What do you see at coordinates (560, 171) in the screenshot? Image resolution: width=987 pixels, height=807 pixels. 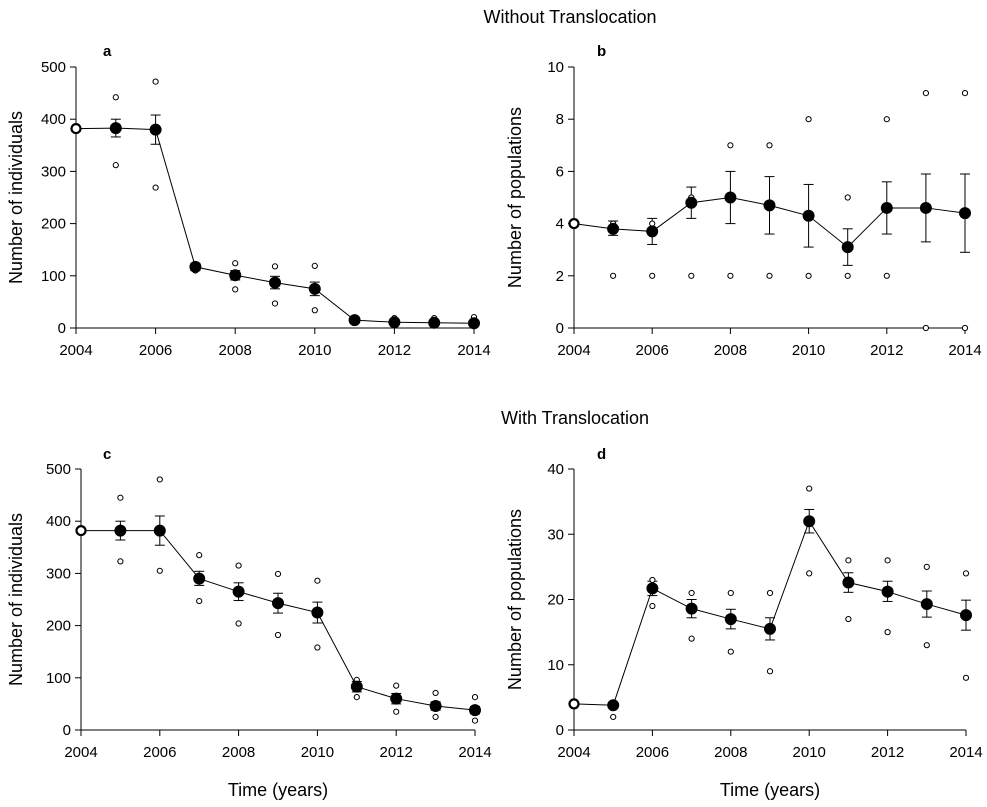 I see `y-tick-label: 6` at bounding box center [560, 171].